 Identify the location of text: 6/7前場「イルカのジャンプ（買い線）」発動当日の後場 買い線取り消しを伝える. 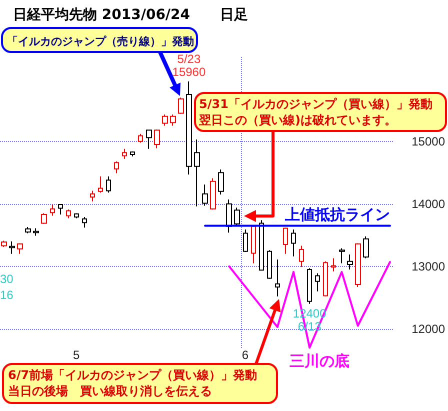
(133, 383).